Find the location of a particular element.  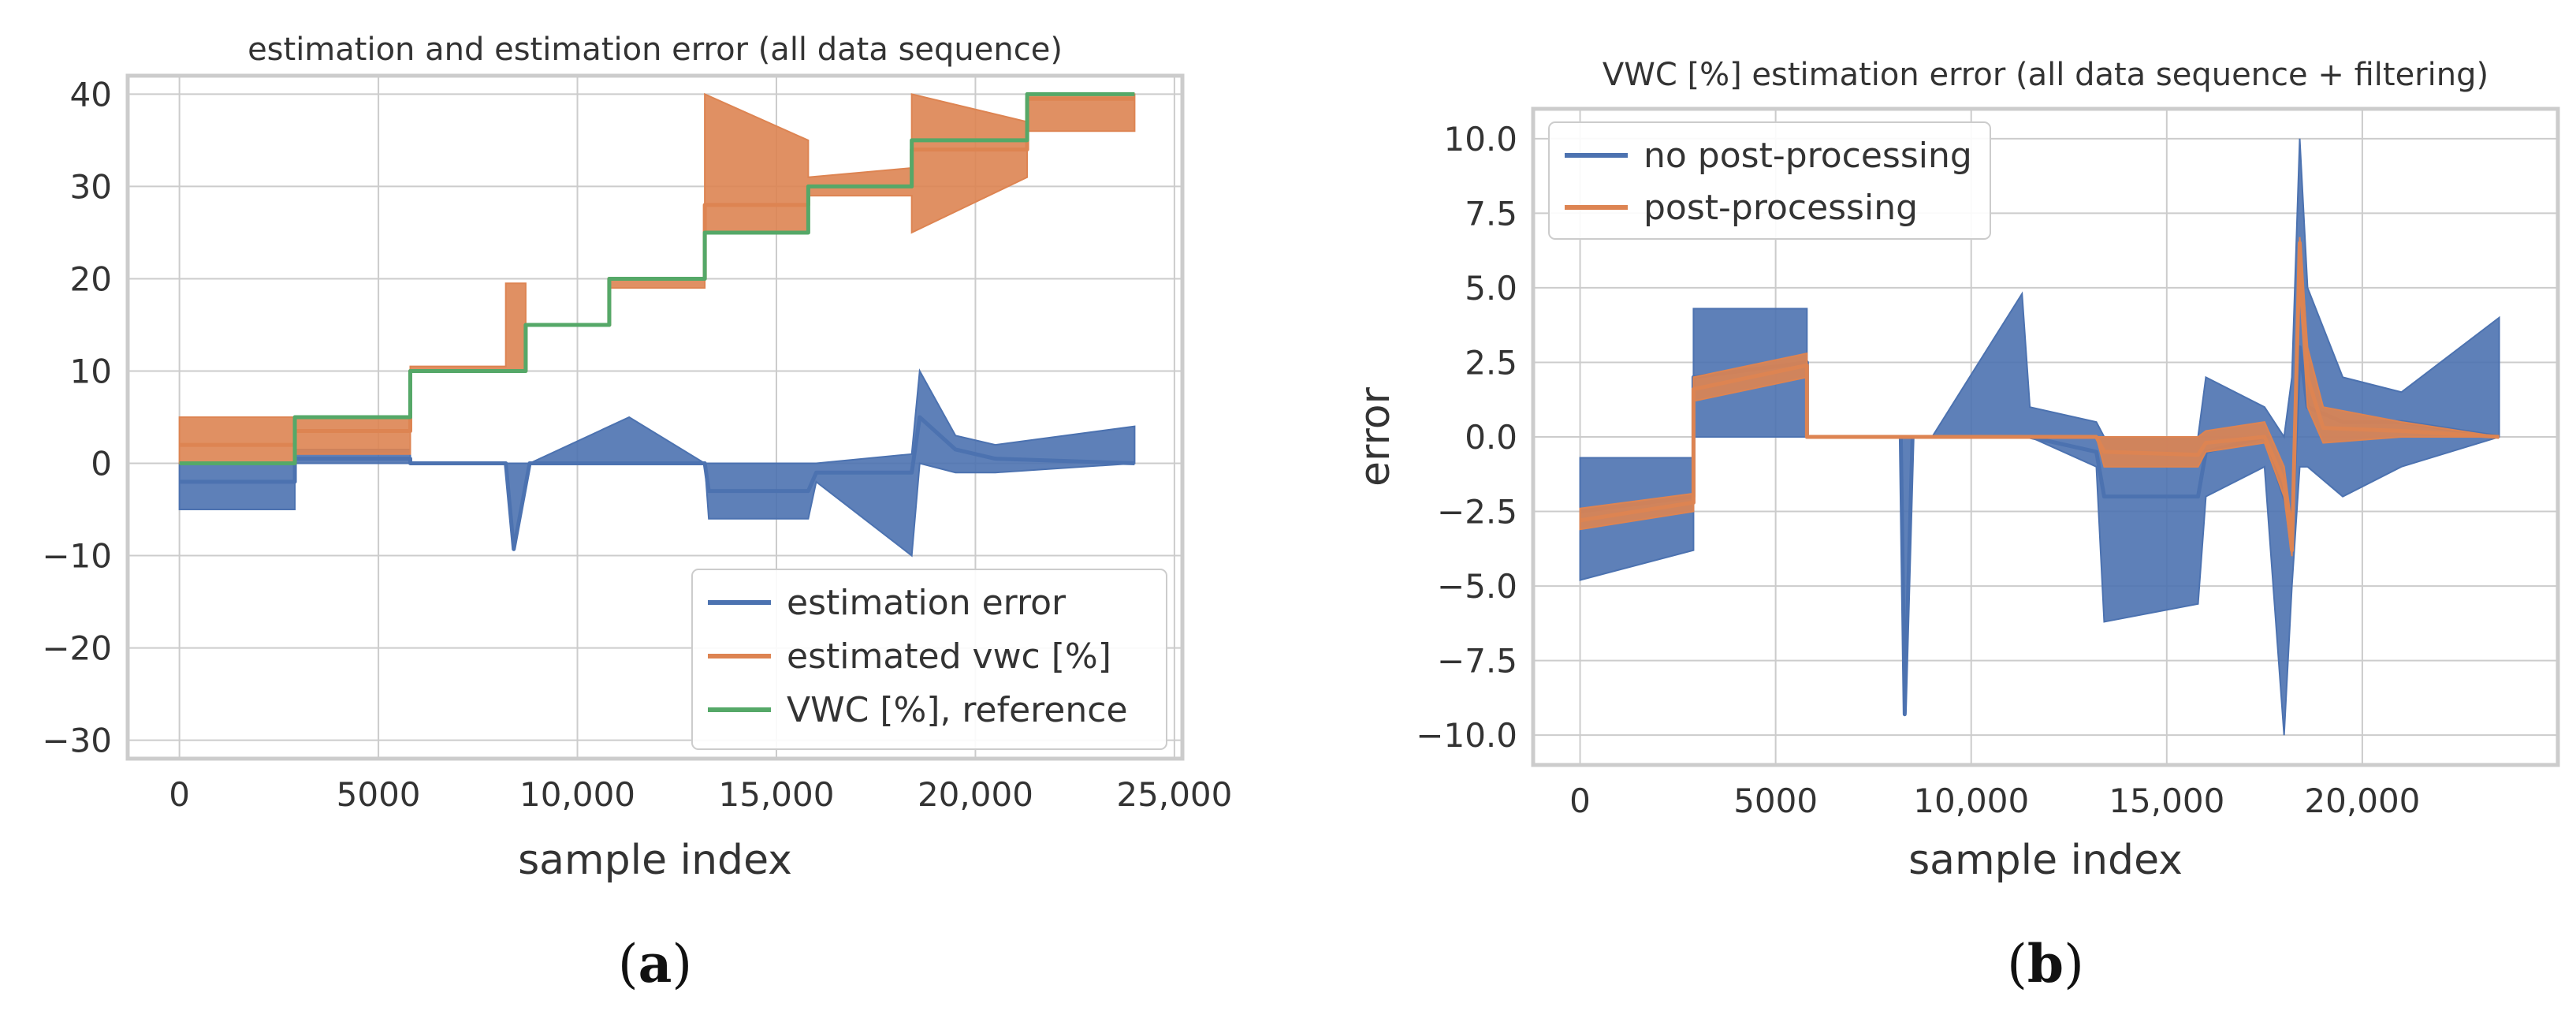

y-tick-label: 20 is located at coordinates (91, 278).